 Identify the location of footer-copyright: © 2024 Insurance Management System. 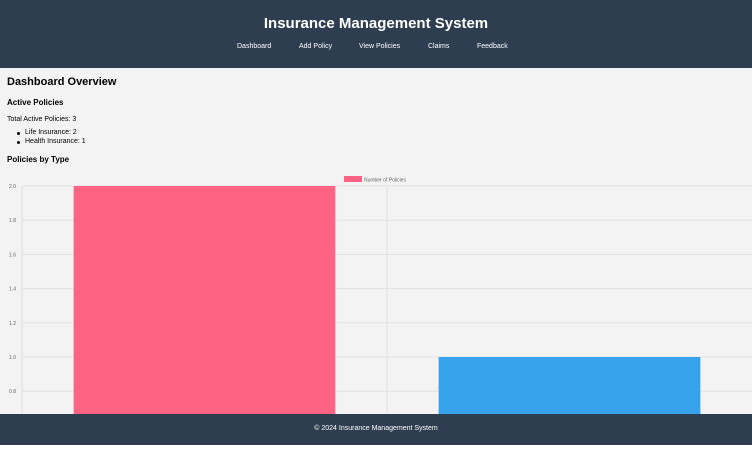
(376, 428).